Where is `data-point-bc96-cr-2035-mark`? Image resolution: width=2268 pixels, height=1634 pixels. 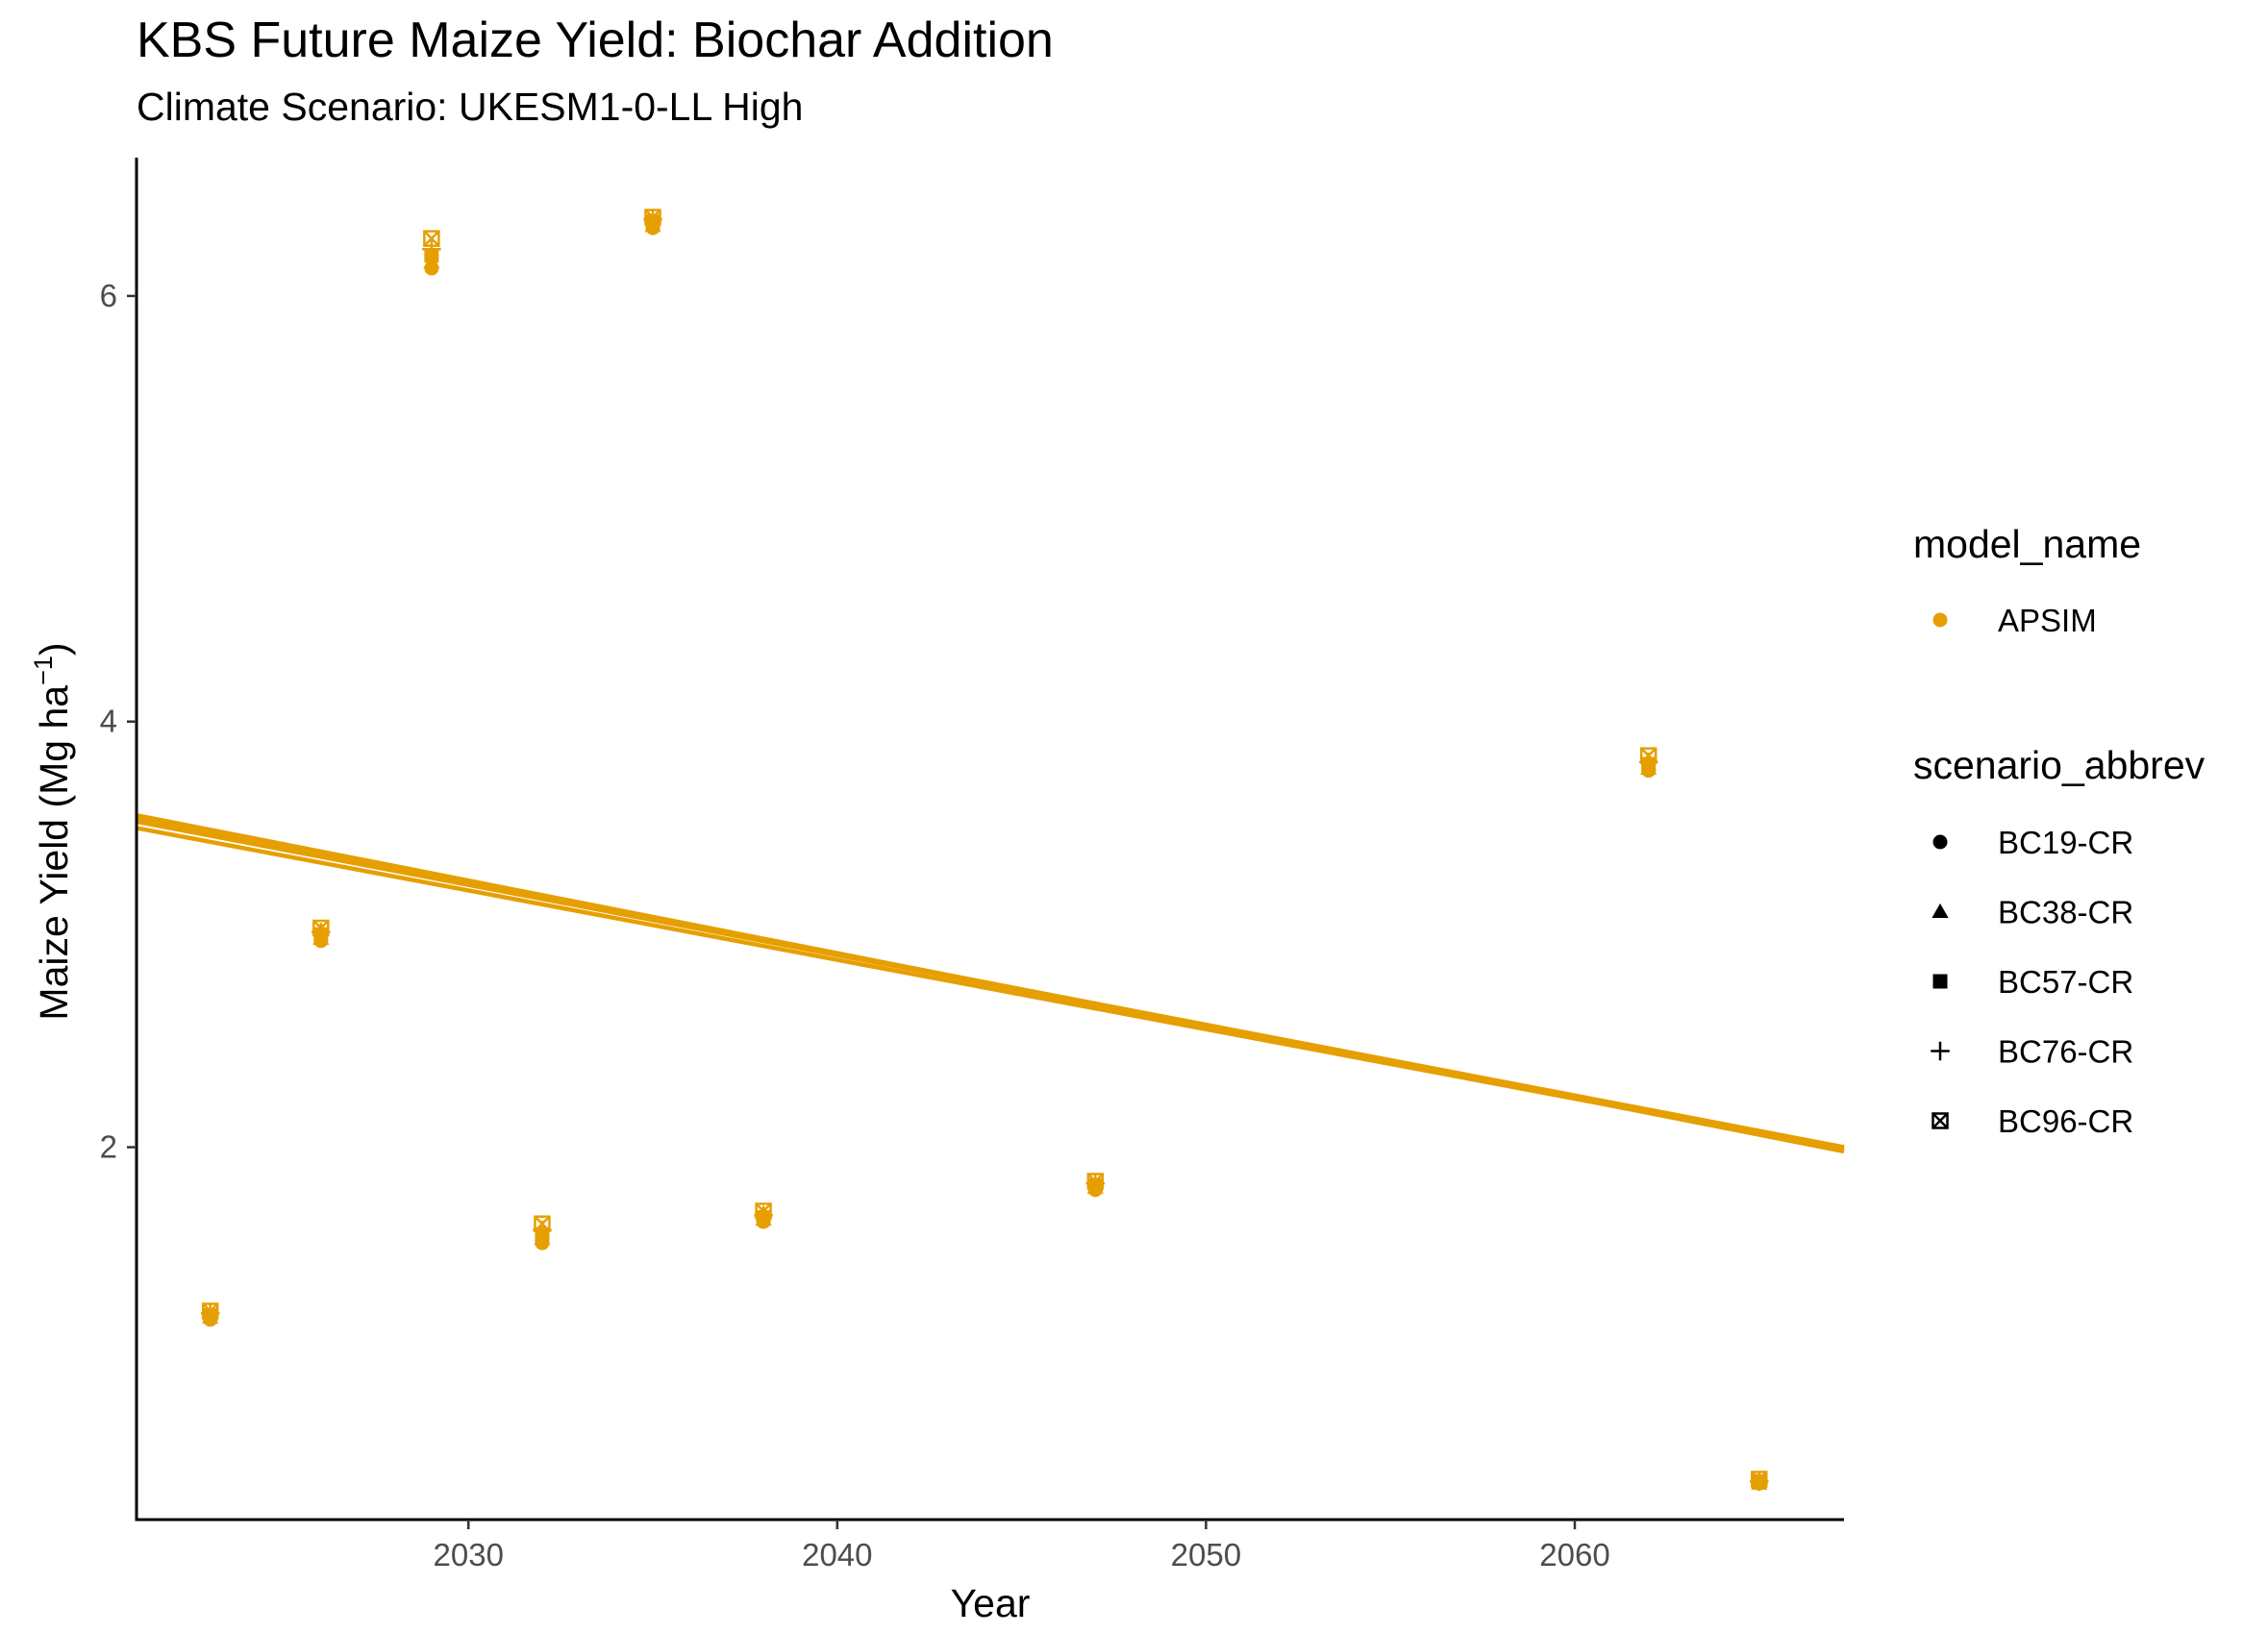
data-point-bc96-cr-2035-mark is located at coordinates (652, 217).